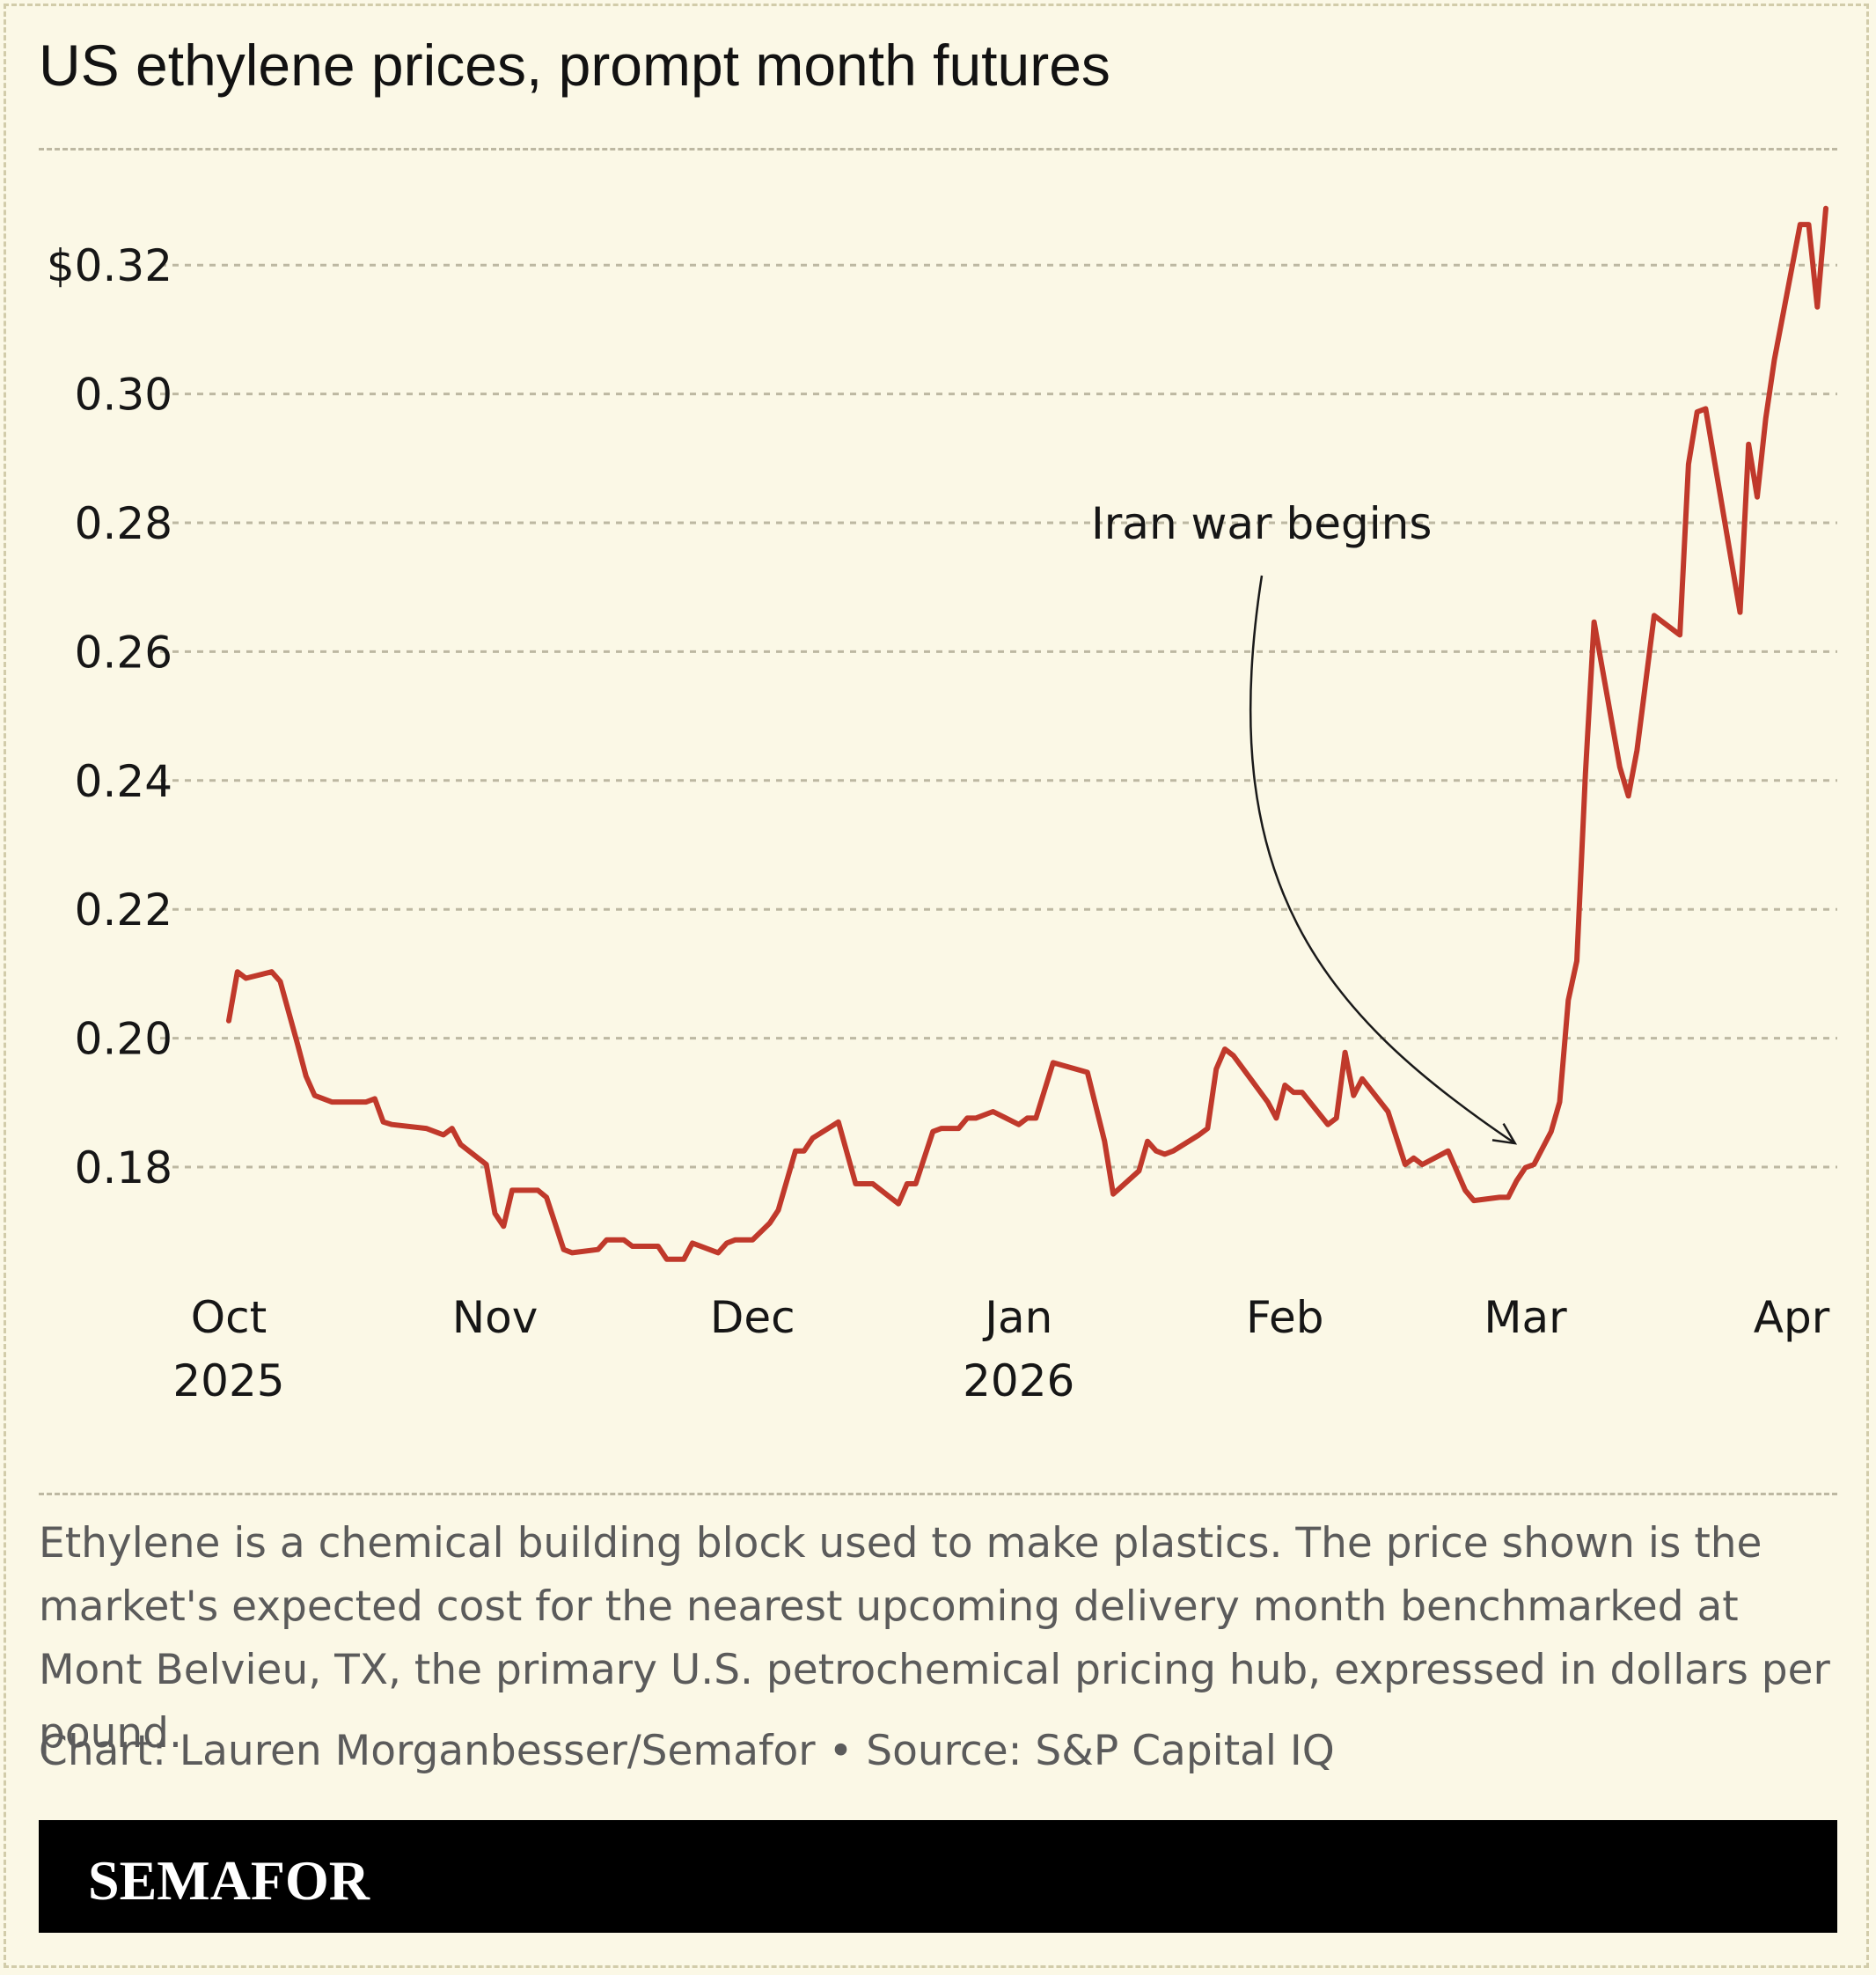 The width and height of the screenshot is (1876, 1975). Describe the element at coordinates (229, 1317) in the screenshot. I see `x-tick-label: Oct` at that location.